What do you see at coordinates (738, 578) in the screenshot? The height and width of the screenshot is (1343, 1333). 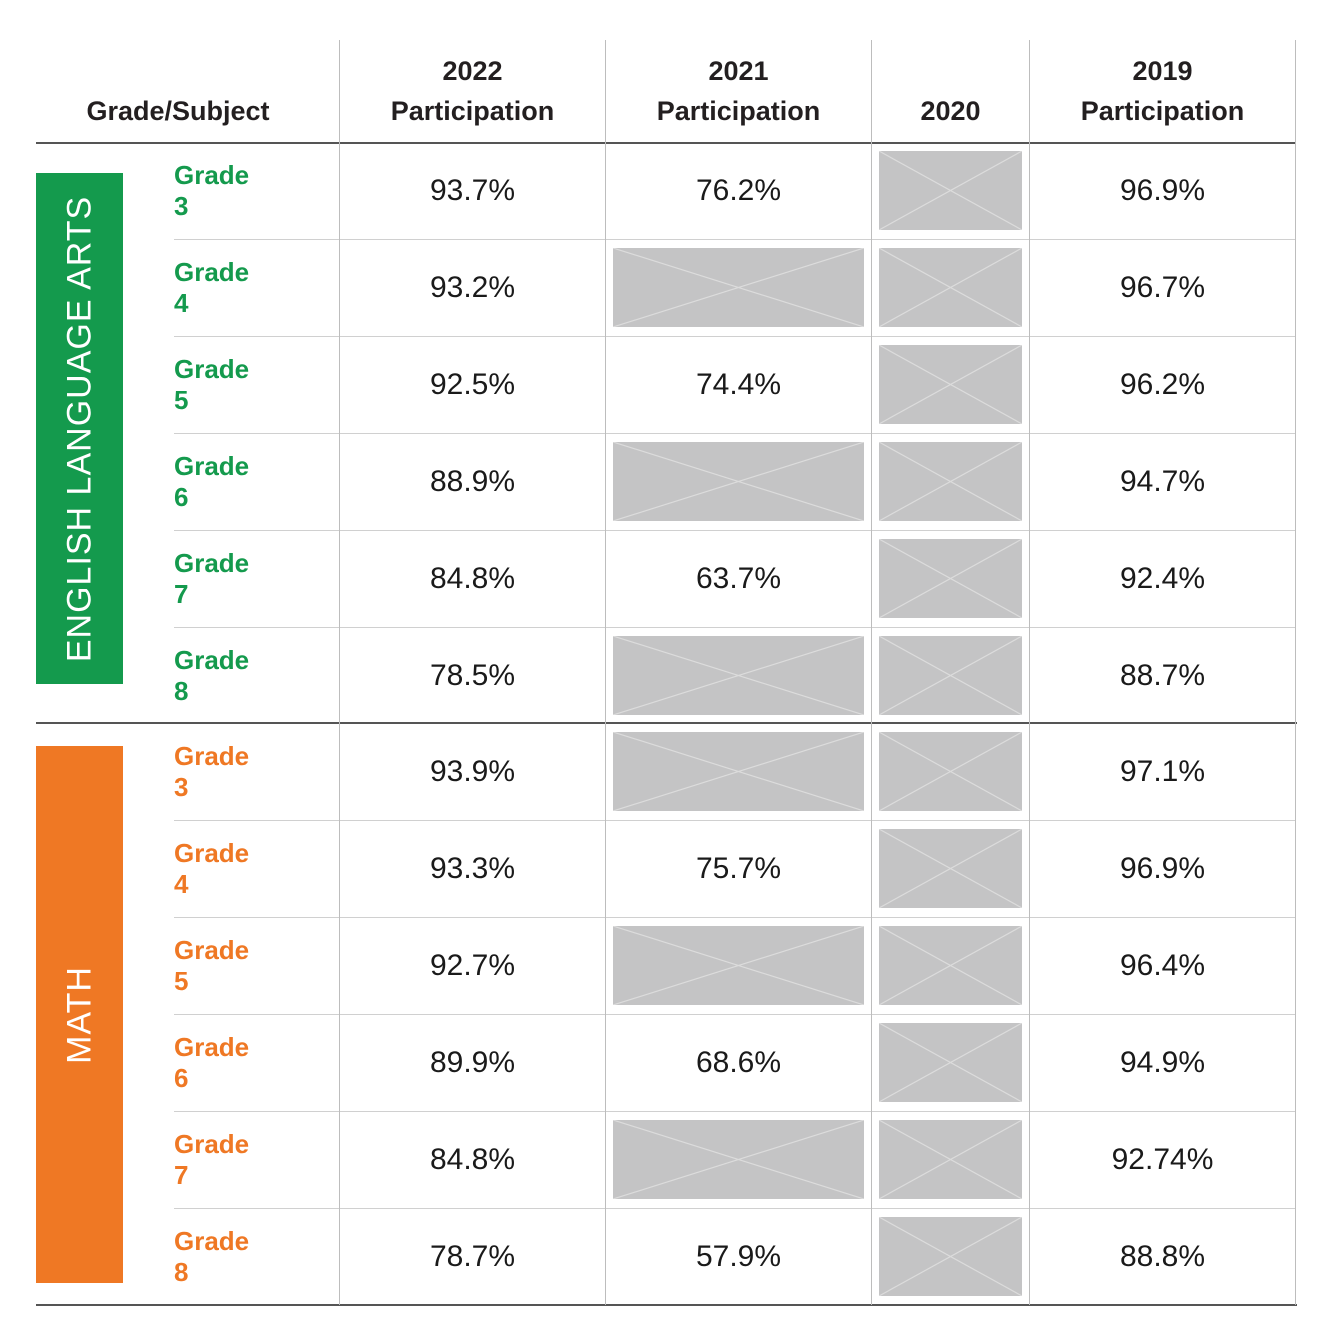 I see `cell-p2021: 63.7%` at bounding box center [738, 578].